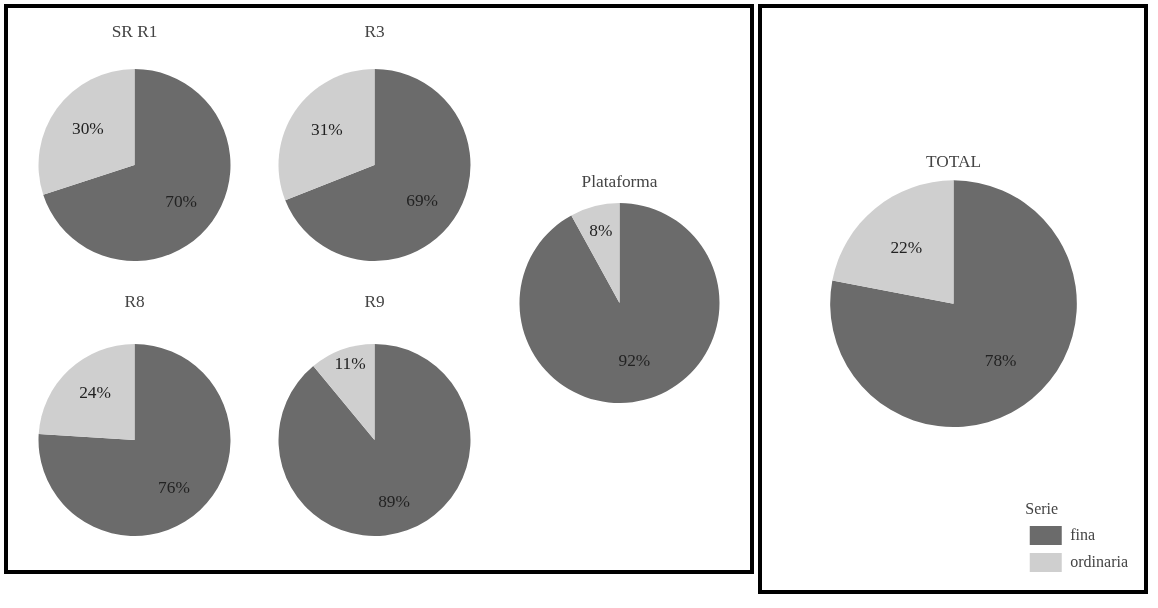 The height and width of the screenshot is (608, 1158). Describe the element at coordinates (1042, 509) in the screenshot. I see `legend-title: Serie` at that location.